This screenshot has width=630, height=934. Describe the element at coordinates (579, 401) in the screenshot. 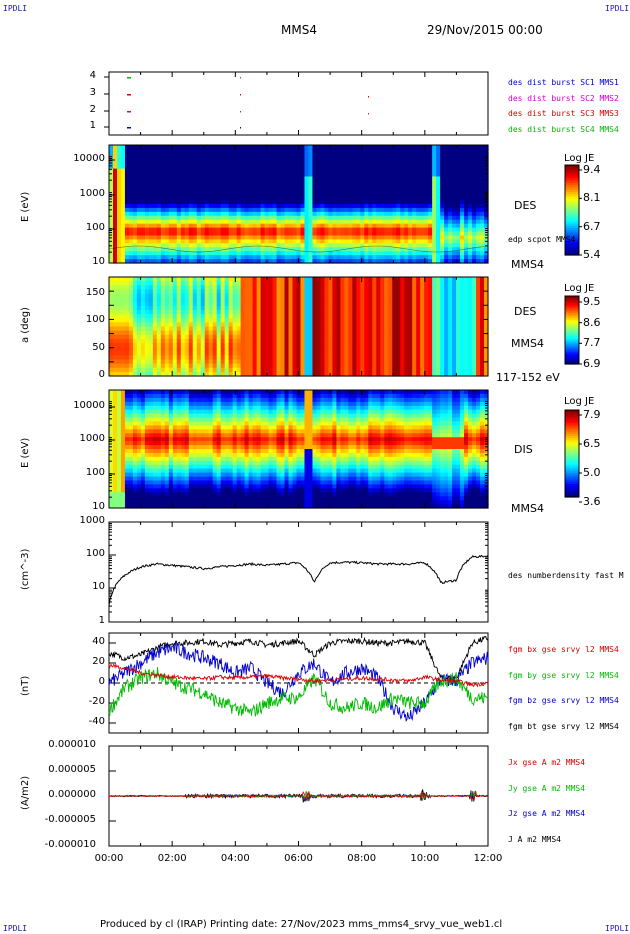

I see `dis-energy-cb-title: Log JE` at that location.